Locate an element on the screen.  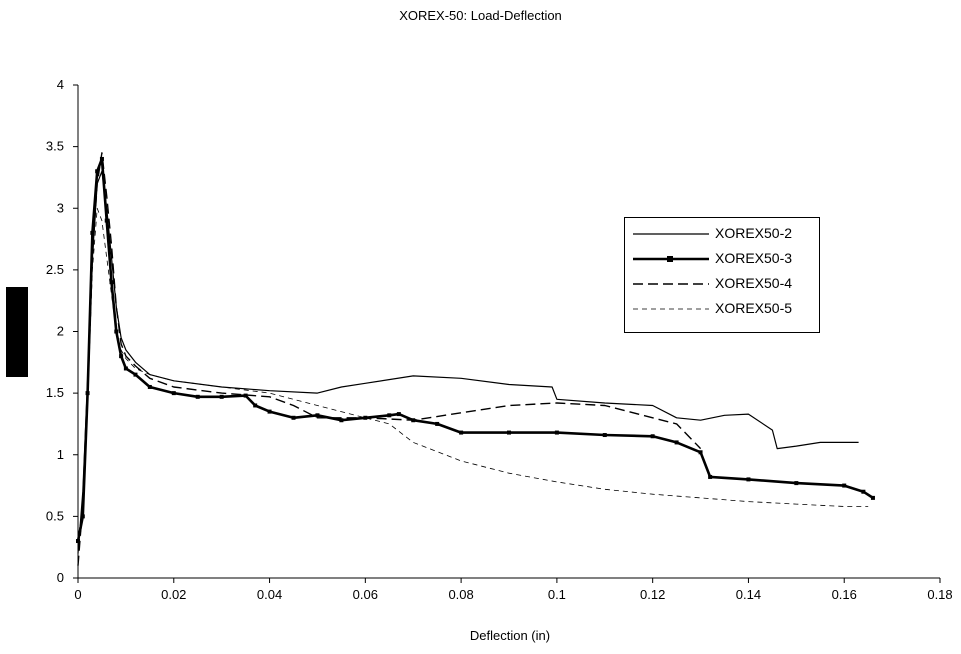
y-tick-label: 0.5 is located at coordinates (55, 515).